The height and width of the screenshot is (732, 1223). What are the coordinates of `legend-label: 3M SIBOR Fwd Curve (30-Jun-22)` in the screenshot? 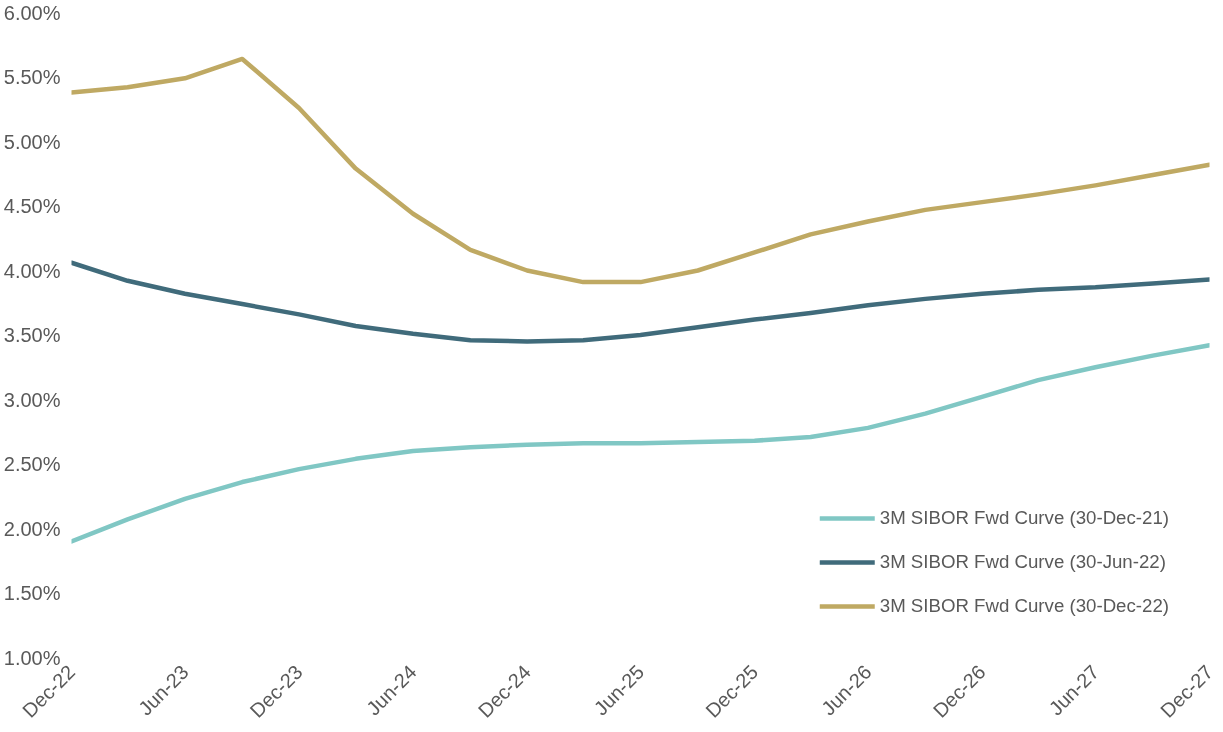 It's located at (1022, 562).